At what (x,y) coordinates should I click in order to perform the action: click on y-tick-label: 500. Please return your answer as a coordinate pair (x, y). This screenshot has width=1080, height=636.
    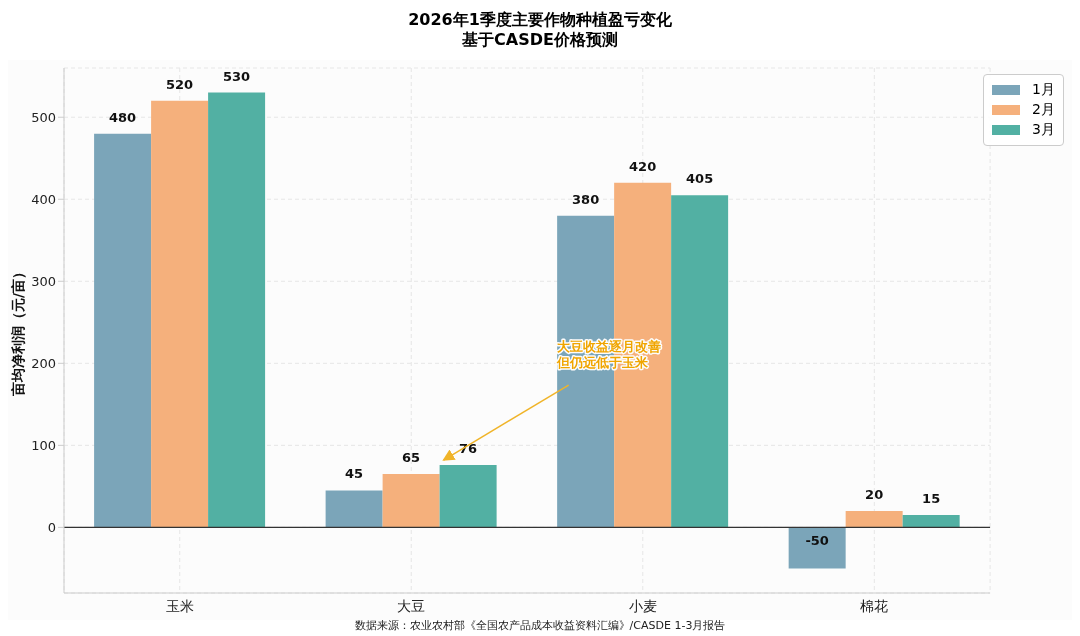
    Looking at the image, I should click on (43, 117).